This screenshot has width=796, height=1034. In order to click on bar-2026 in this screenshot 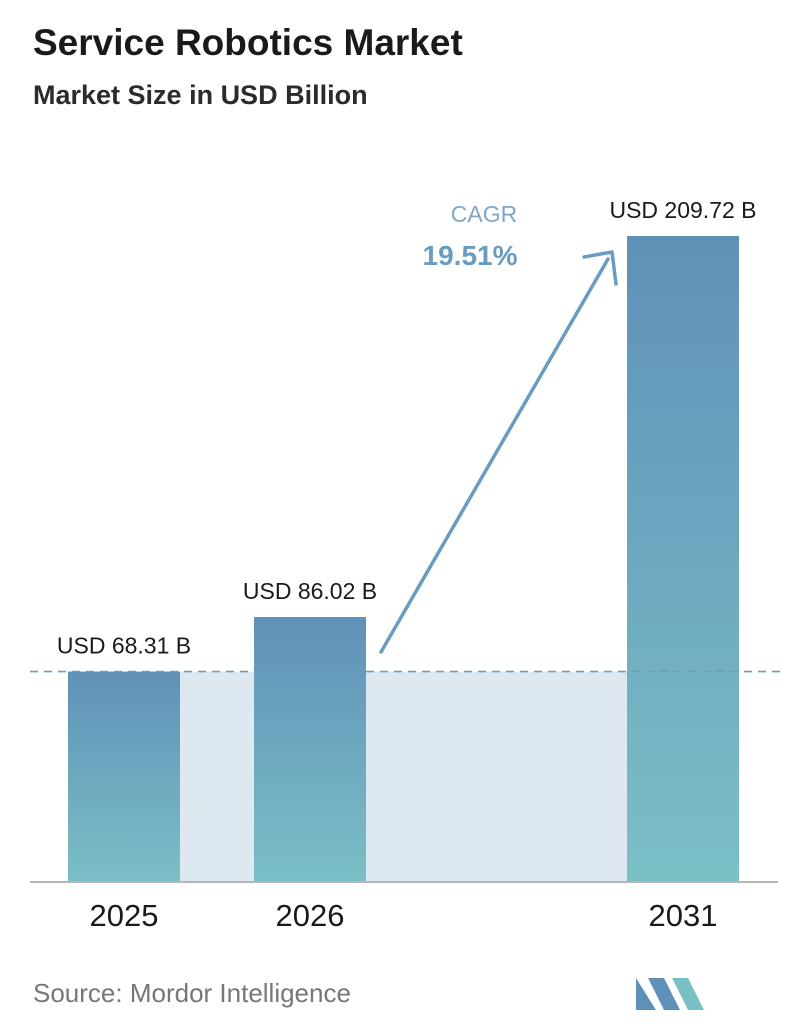, I will do `click(310, 749)`.